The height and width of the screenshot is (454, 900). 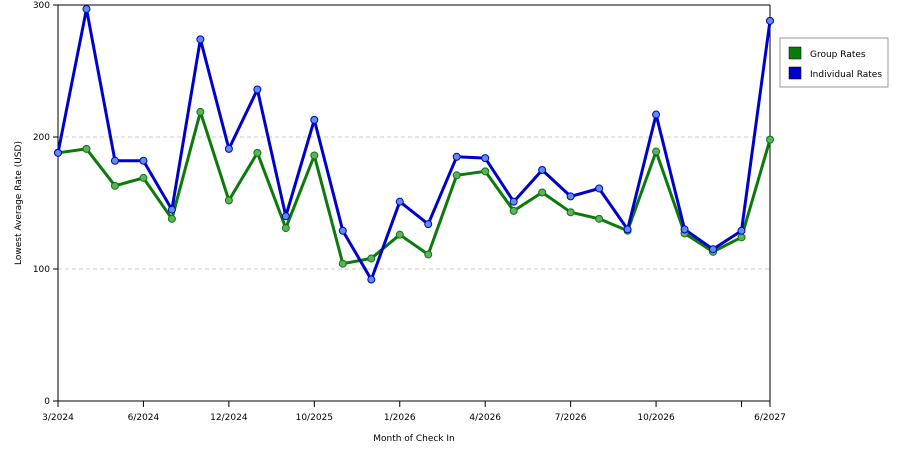 What do you see at coordinates (770, 418) in the screenshot?
I see `x-tick-label: 6/2027` at bounding box center [770, 418].